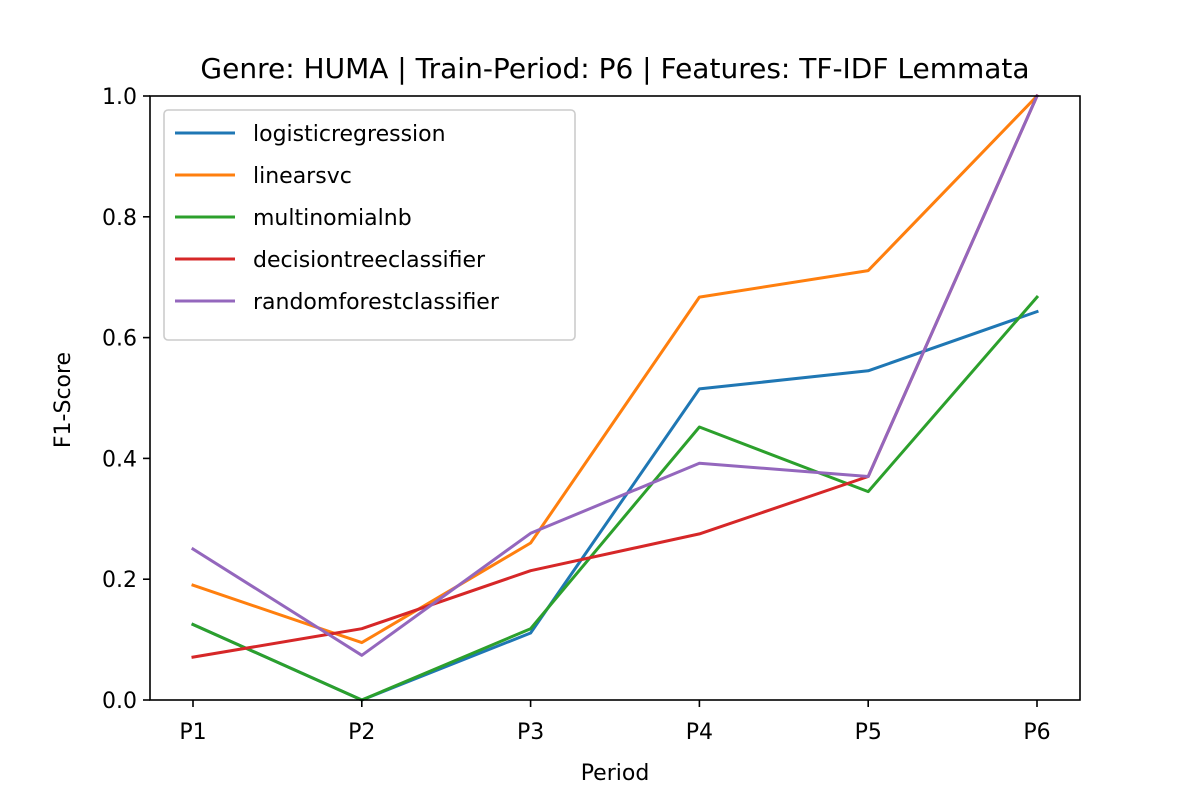  Describe the element at coordinates (192, 732) in the screenshot. I see `x-tick-label: P1` at that location.